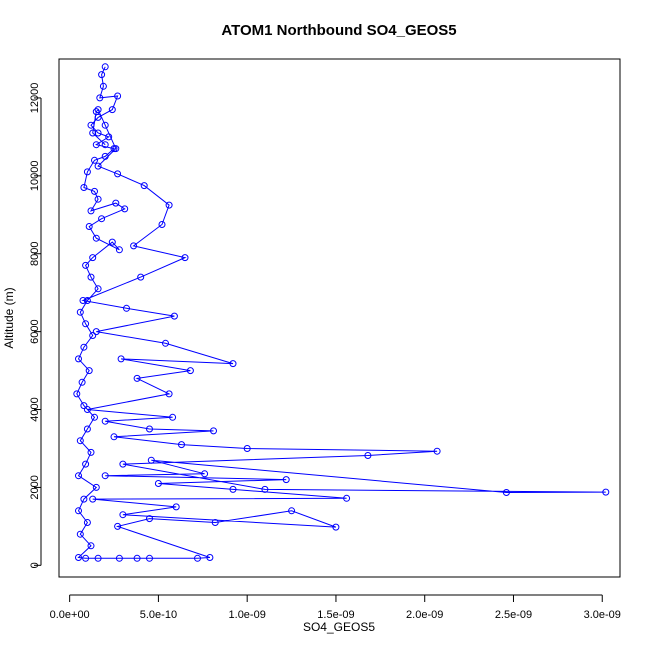 This screenshot has height=655, width=650. I want to click on y-axis-label: Altitude (m), so click(9, 317).